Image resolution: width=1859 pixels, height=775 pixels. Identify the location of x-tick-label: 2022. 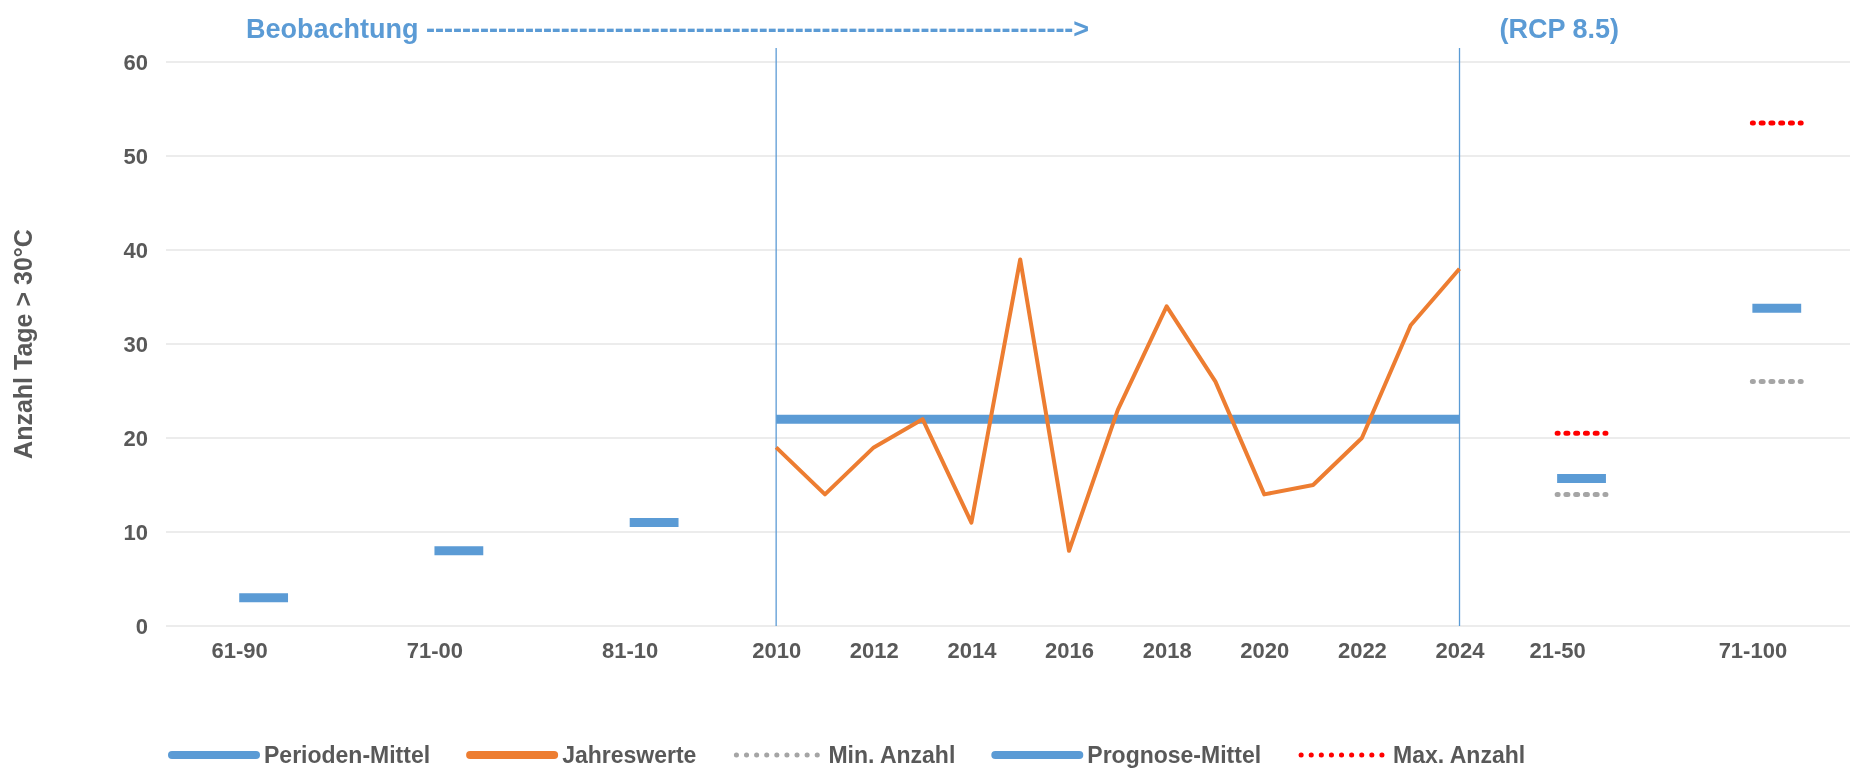
(1362, 650).